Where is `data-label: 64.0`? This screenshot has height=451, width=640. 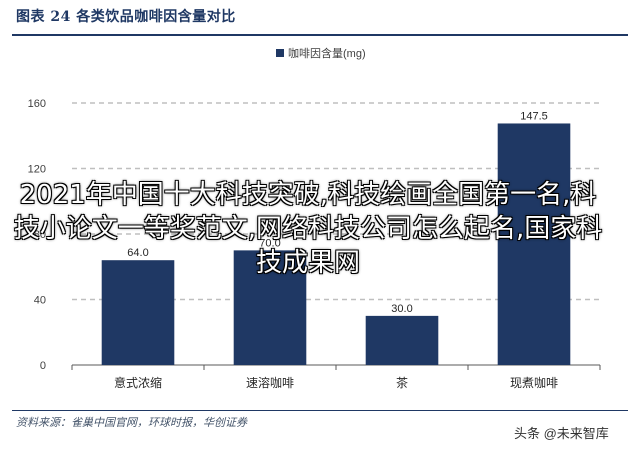
data-label: 64.0 is located at coordinates (137, 253).